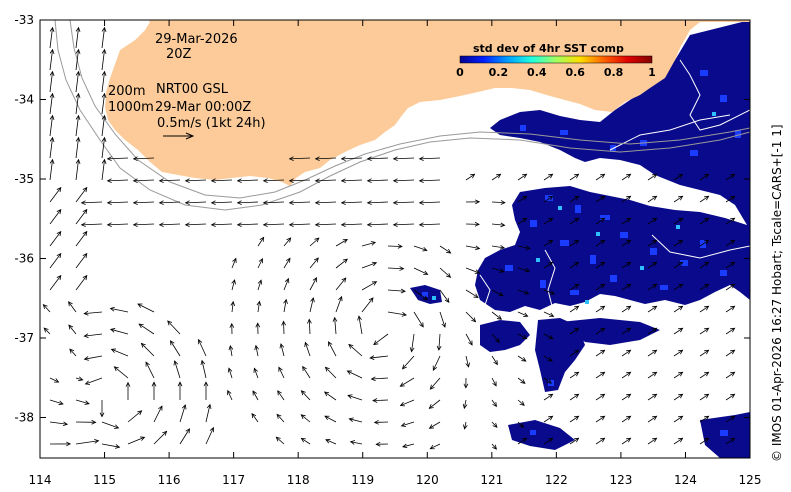 Image resolution: width=791 pixels, height=492 pixels. Describe the element at coordinates (620, 480) in the screenshot. I see `x-tick-label: 123` at that location.